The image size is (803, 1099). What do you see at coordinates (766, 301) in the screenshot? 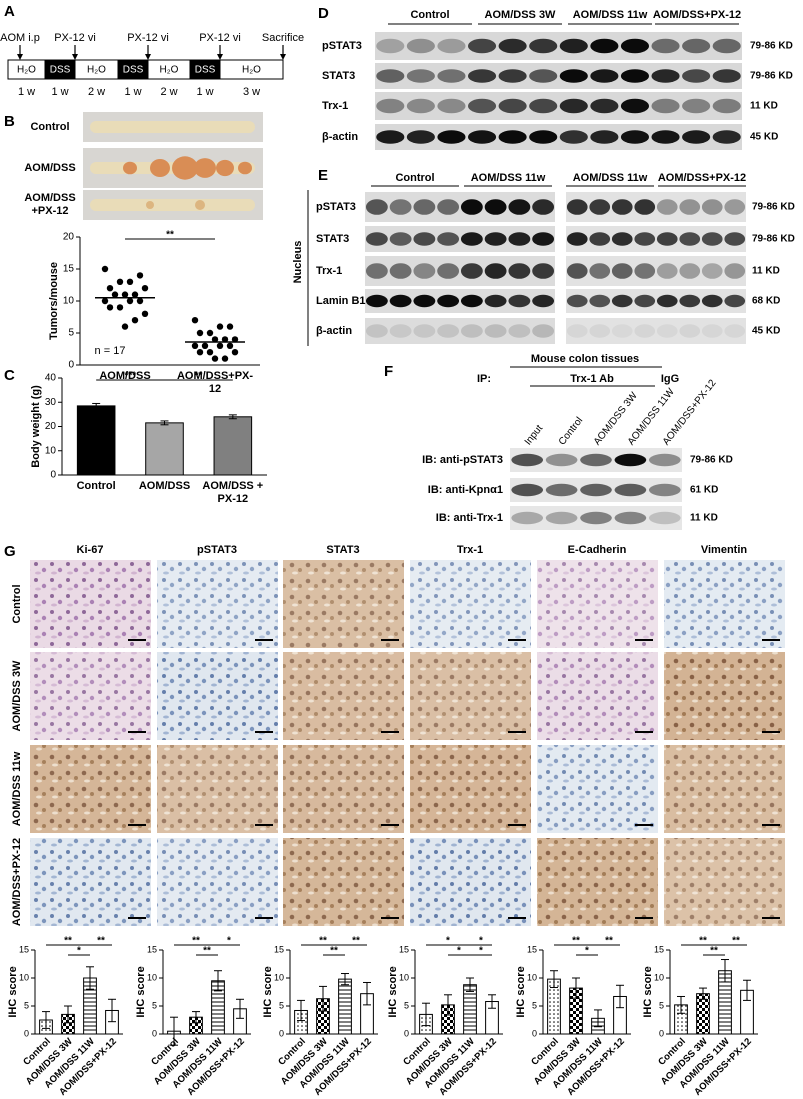
I see `mw-label: 68 KD` at bounding box center [766, 301].